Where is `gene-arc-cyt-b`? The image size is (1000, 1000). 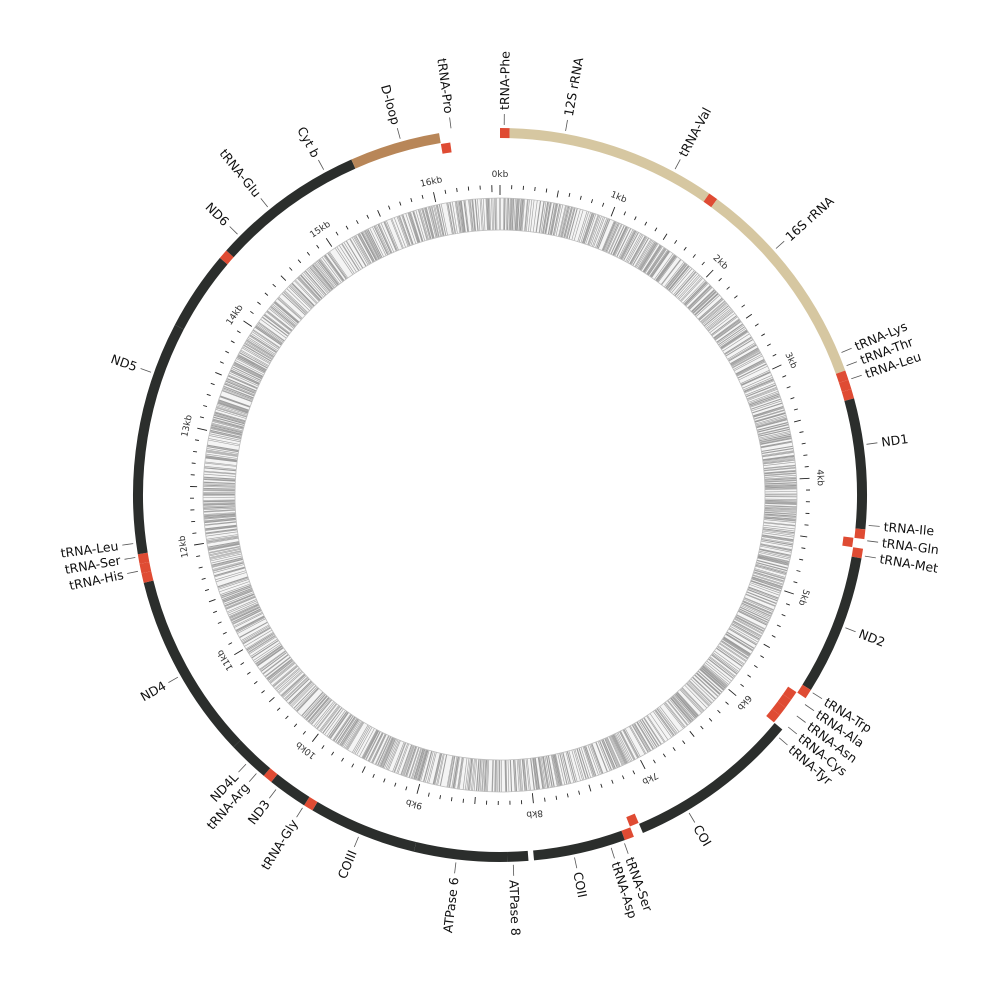
gene-arc-cyt-b is located at coordinates (291, 208).